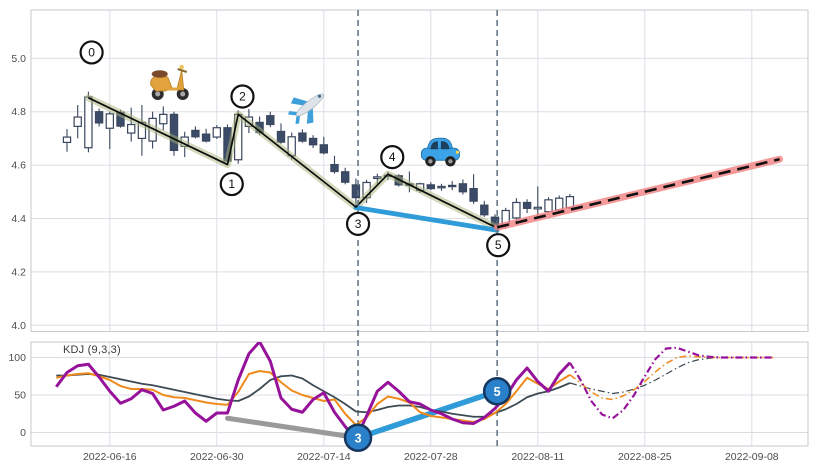 Image resolution: width=819 pixels, height=471 pixels. What do you see at coordinates (440, 152) in the screenshot?
I see `car-icon` at bounding box center [440, 152].